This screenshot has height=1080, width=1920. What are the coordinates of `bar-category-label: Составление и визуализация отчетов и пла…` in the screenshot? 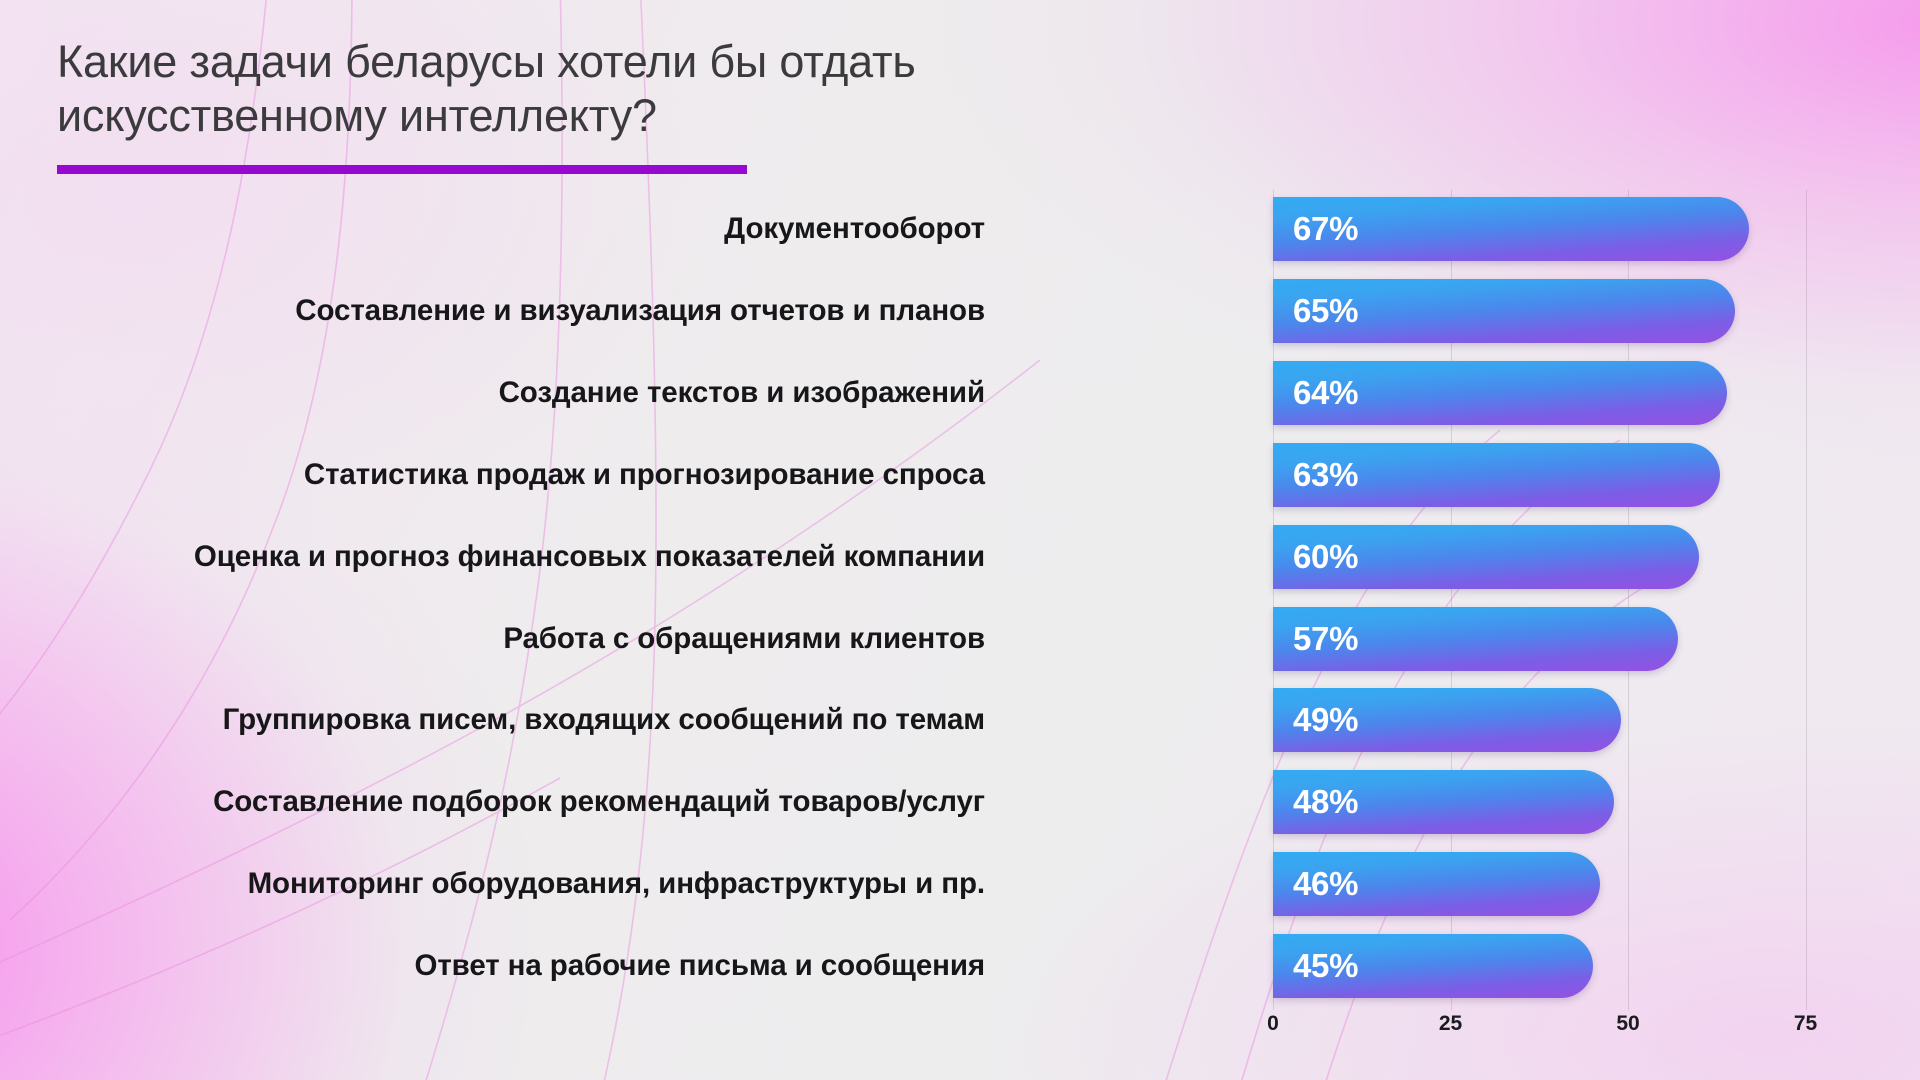 It's located at (640, 310).